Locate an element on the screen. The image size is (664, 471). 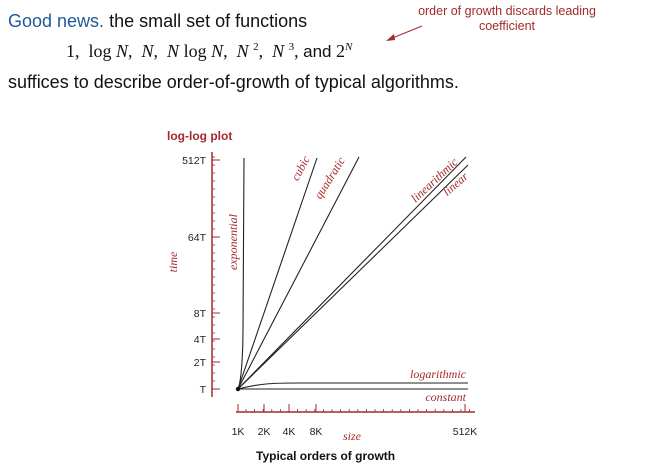
x-tick-label-512k: 512K is located at coordinates (465, 432).